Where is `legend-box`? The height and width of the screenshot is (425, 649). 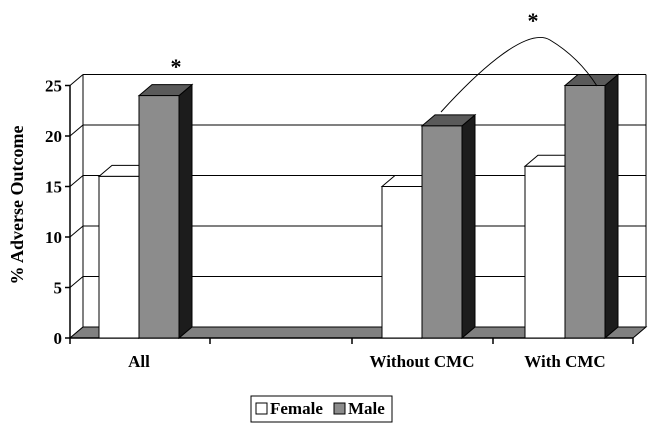
legend-box is located at coordinates (321, 409).